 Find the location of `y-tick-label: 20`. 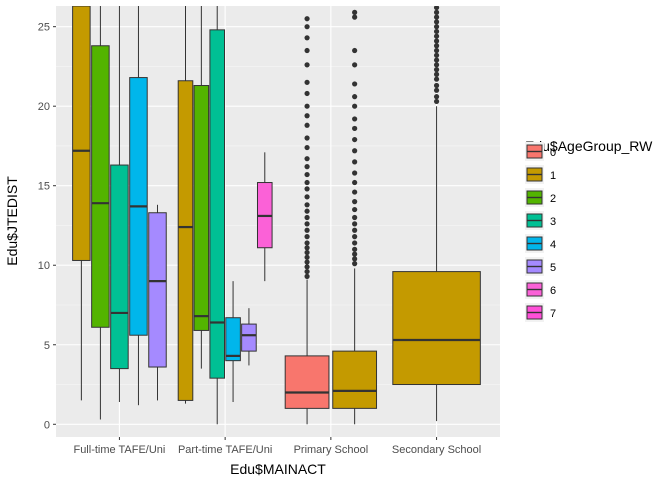

y-tick-label: 20 is located at coordinates (44, 107).